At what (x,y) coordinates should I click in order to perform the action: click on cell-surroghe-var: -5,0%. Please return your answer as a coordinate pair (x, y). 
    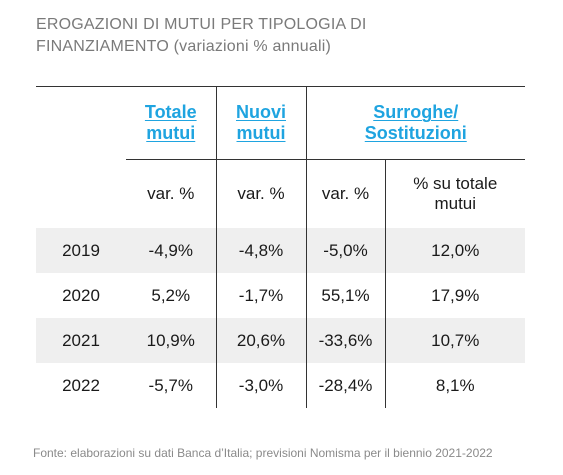
    Looking at the image, I should click on (345, 250).